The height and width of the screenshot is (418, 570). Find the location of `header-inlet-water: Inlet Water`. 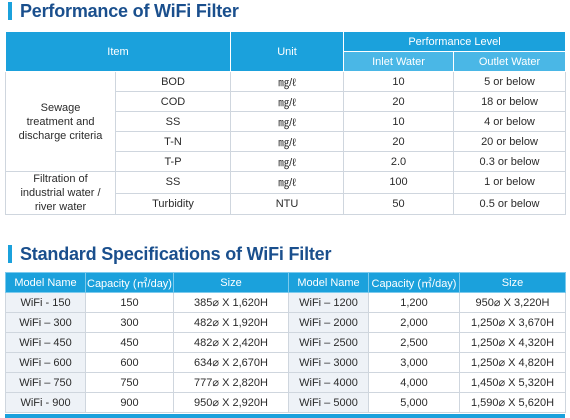

header-inlet-water: Inlet Water is located at coordinates (398, 61).